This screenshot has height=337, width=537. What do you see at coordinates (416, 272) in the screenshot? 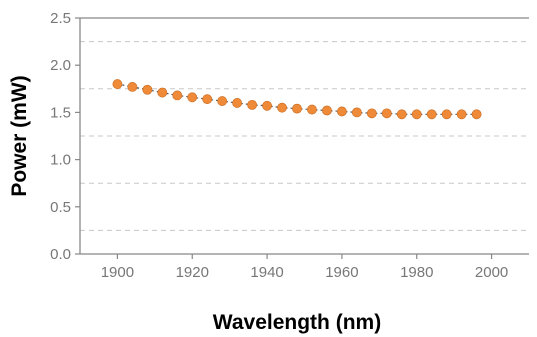
I see `x-tick-label: 1980` at bounding box center [416, 272].